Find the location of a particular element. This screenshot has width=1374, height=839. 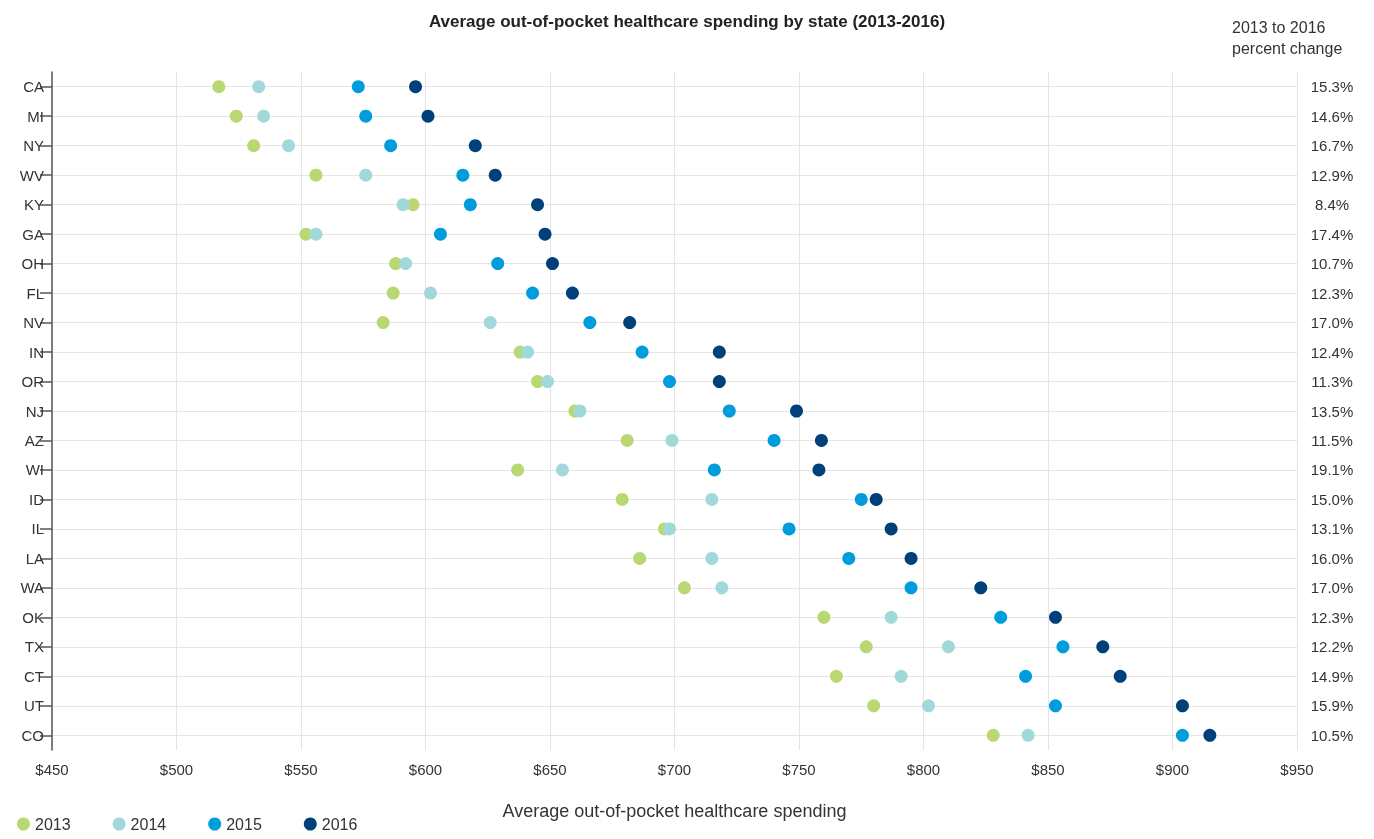

x-tick-label: $500 is located at coordinates (176, 769).